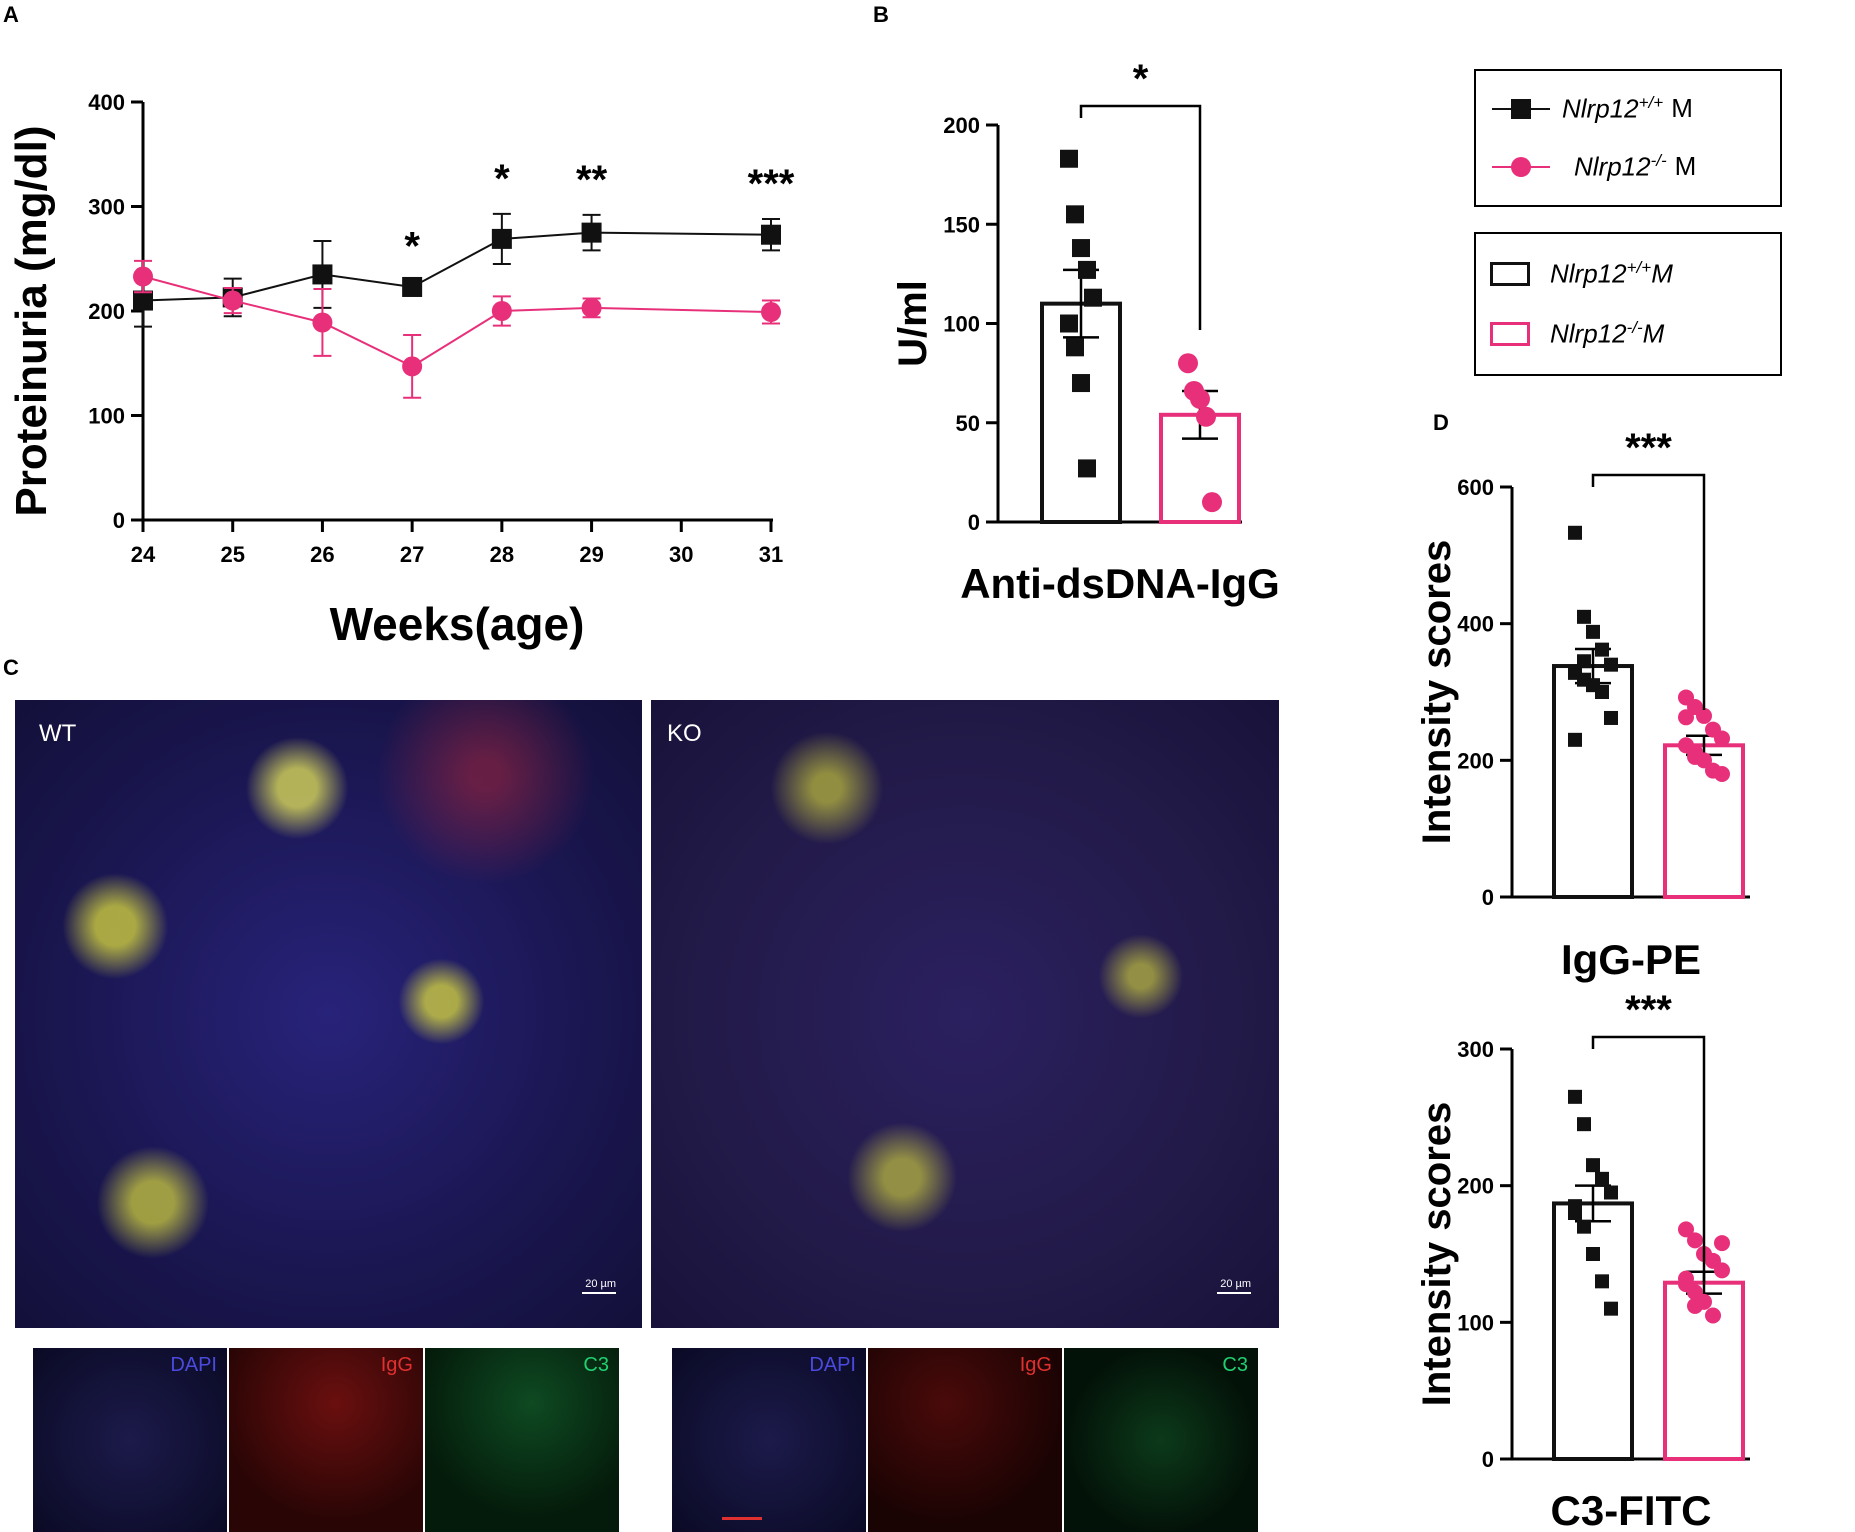  Describe the element at coordinates (1639, 267) in the screenshot. I see `legend-bar-genotype-wt: +/+` at that location.